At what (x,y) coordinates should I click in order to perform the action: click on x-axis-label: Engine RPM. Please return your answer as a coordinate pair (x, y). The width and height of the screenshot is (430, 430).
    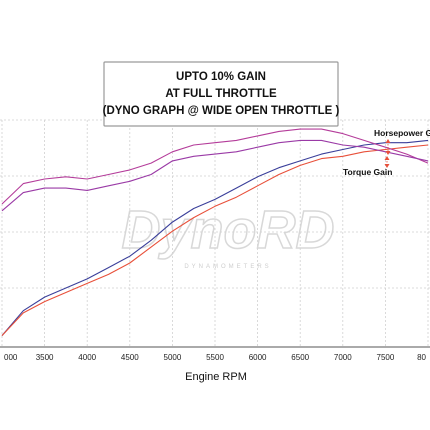
    Looking at the image, I should click on (216, 377).